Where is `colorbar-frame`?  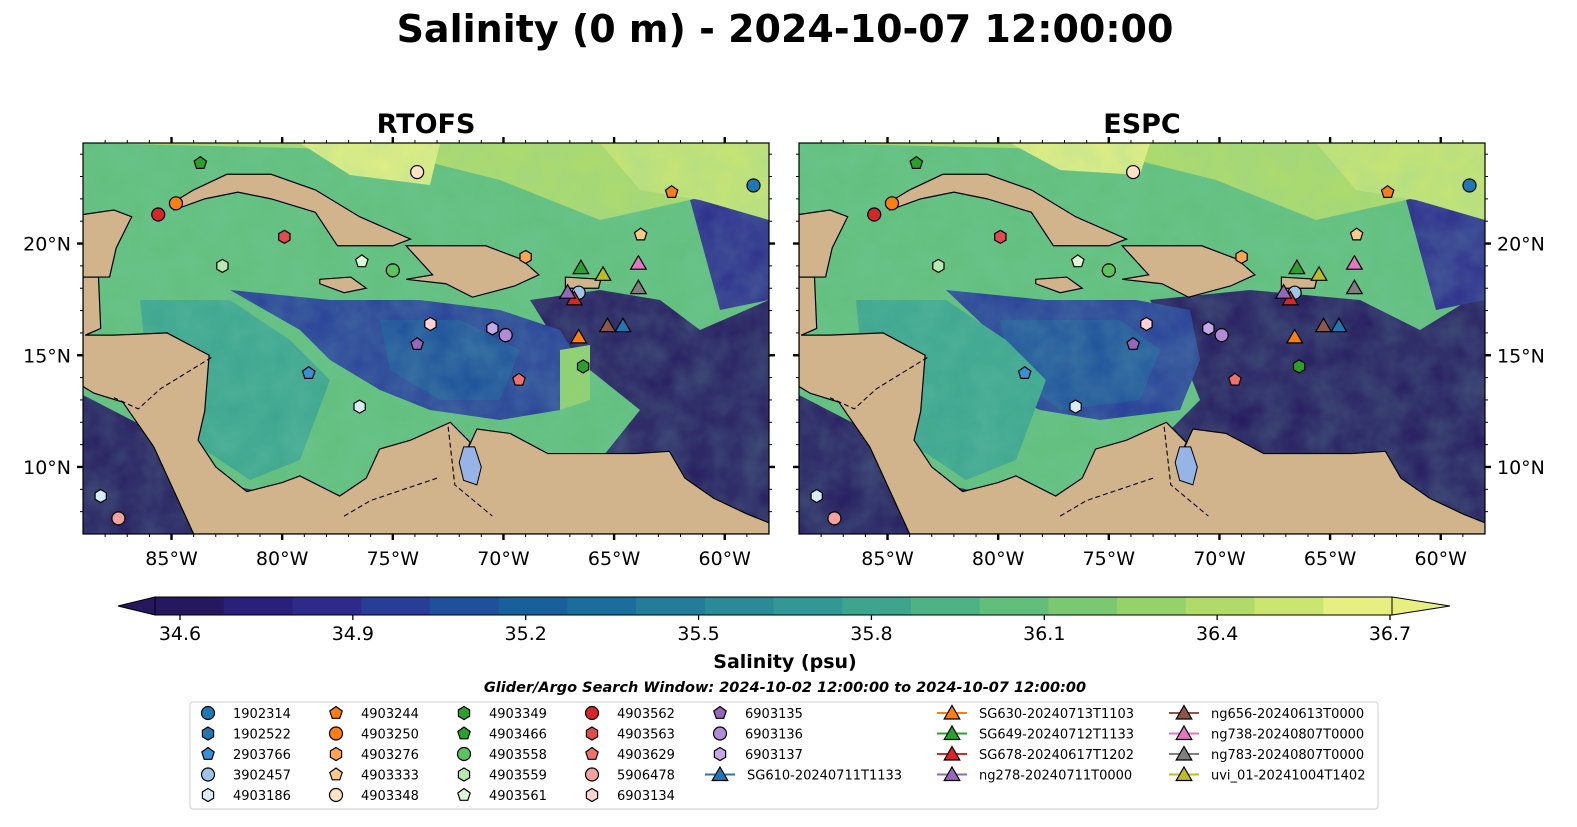
colorbar-frame is located at coordinates (773, 606).